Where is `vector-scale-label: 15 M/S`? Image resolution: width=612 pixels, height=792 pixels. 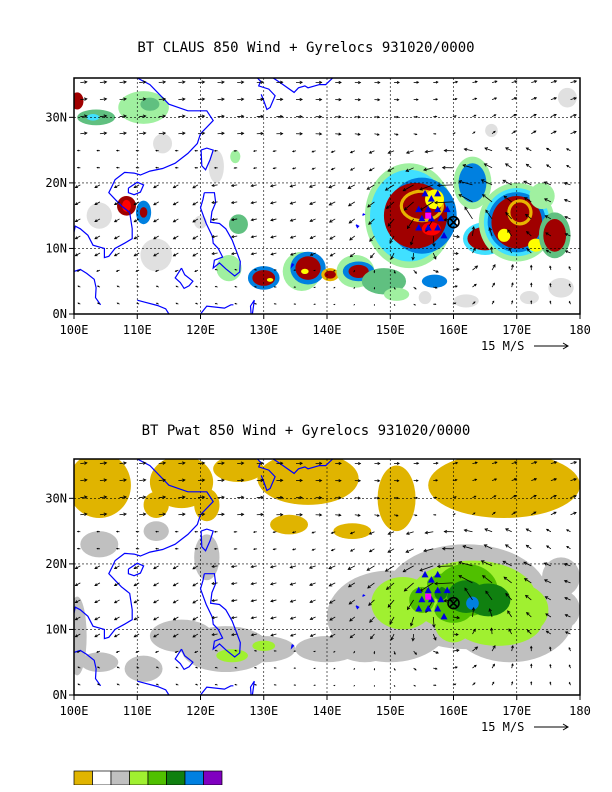 vector-scale-label: 15 M/S is located at coordinates (502, 727).